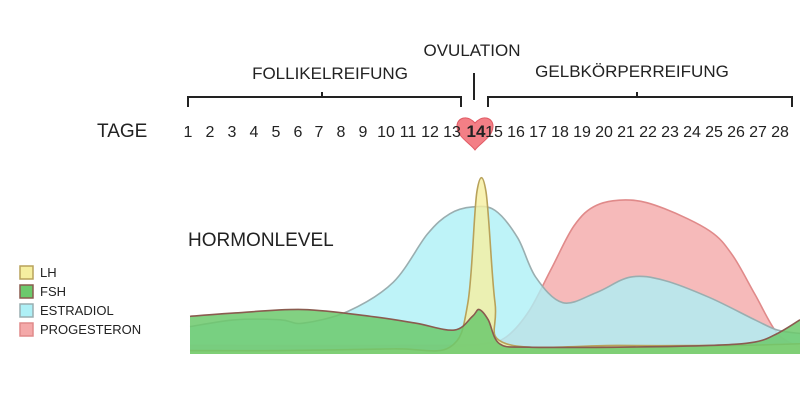  What do you see at coordinates (80, 301) in the screenshot?
I see `legend: LH FSH ESTRADIOL PROGESTERON` at bounding box center [80, 301].